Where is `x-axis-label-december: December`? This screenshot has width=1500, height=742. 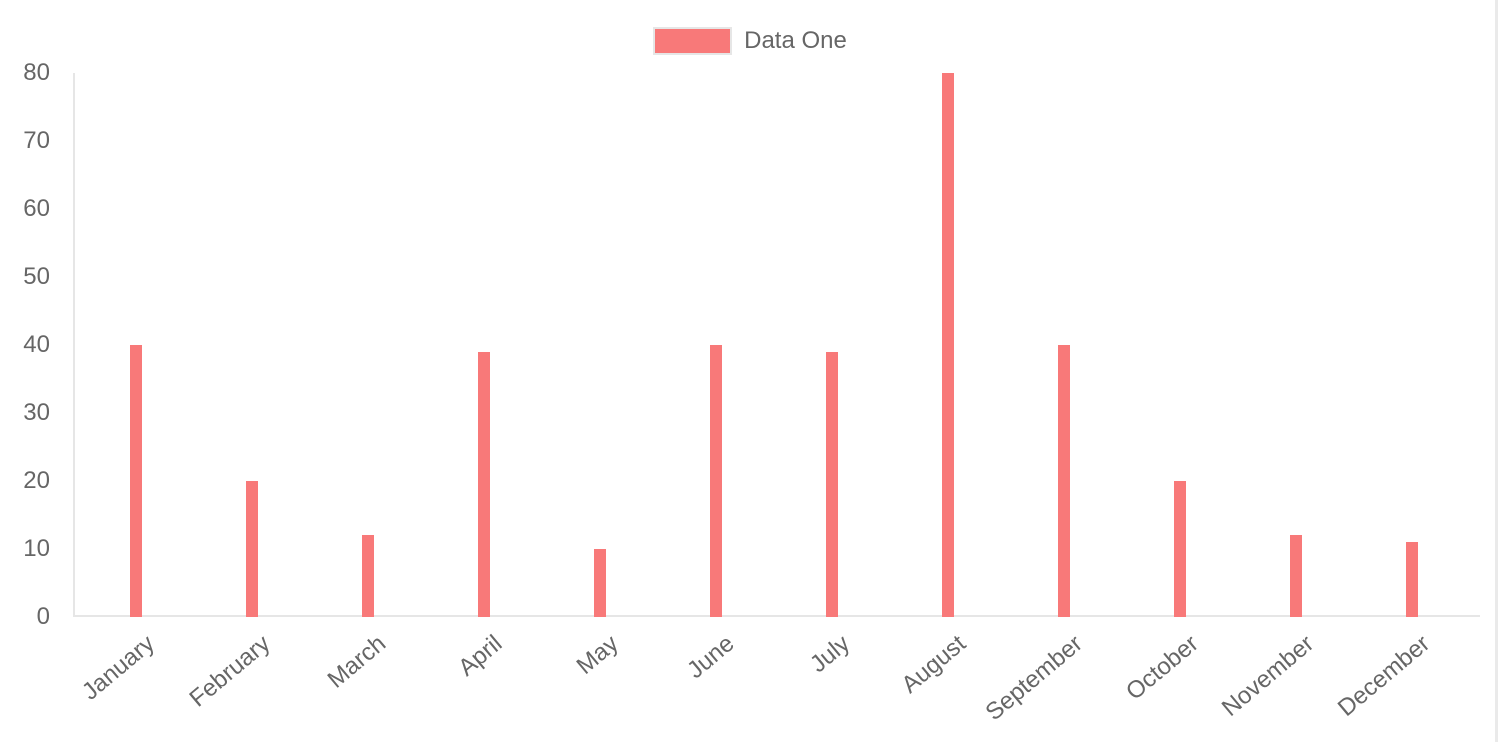 x-axis-label-december: December is located at coordinates (1384, 676).